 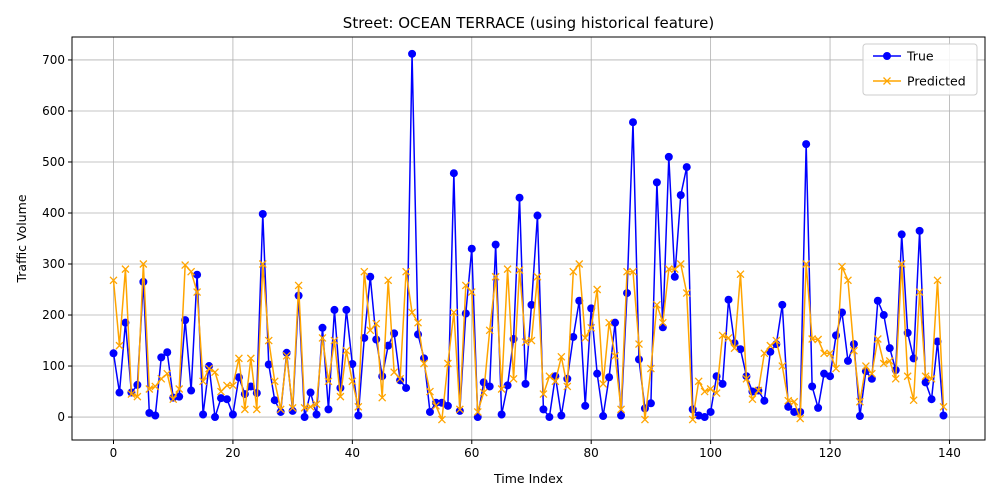 I want to click on y-tick-label: 600, so click(x=53, y=111).